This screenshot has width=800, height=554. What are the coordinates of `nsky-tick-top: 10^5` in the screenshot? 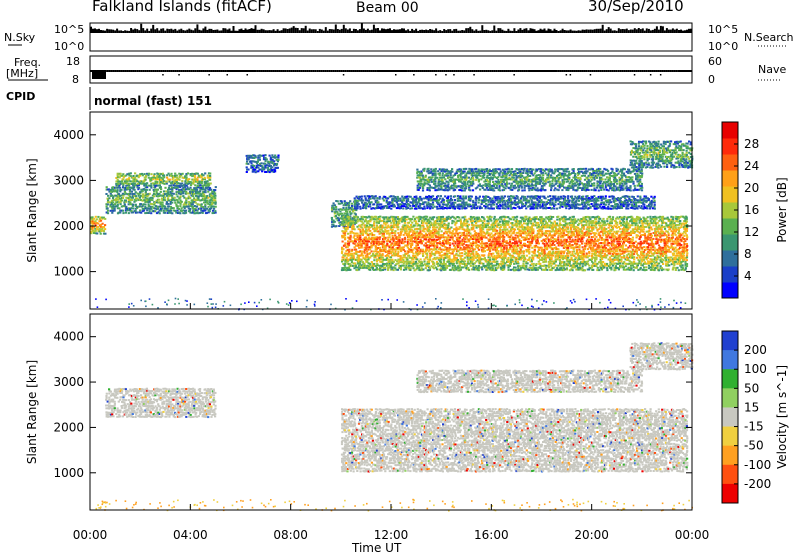 It's located at (69, 29).